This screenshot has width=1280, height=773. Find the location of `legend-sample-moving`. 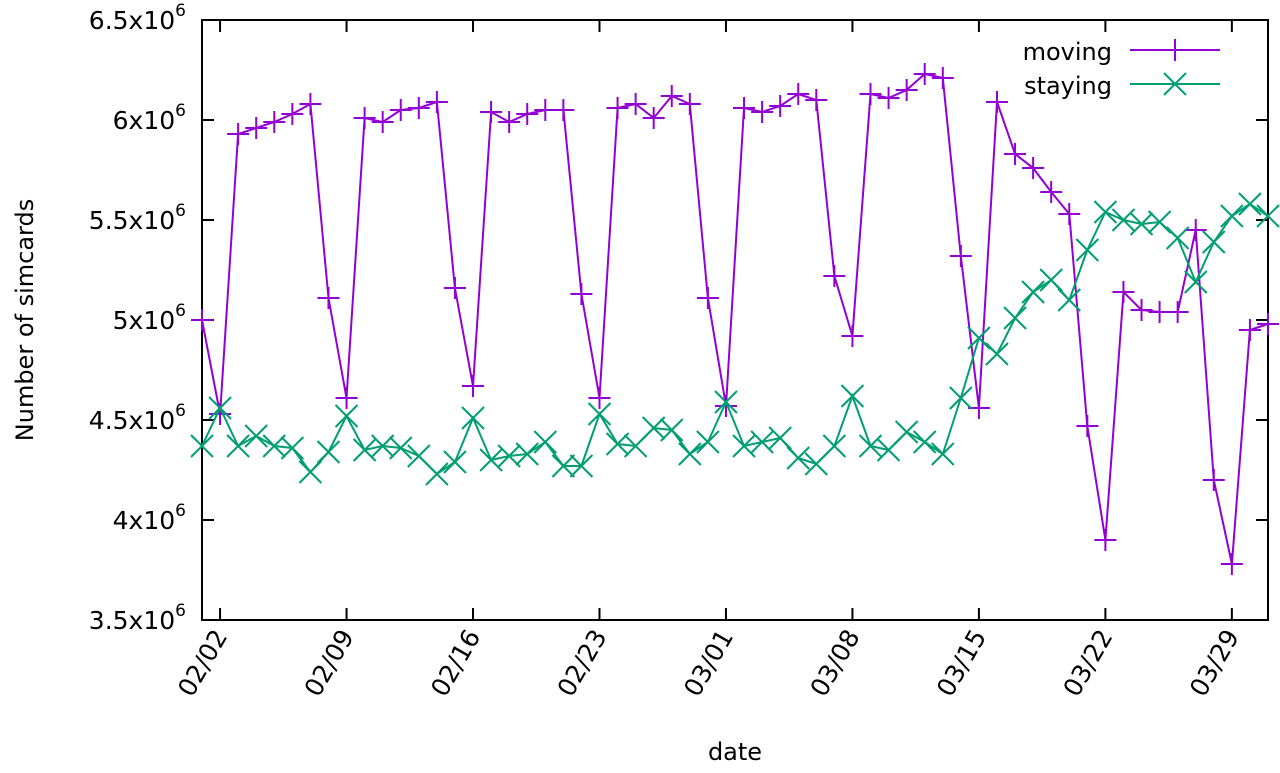

legend-sample-moving is located at coordinates (1175, 50).